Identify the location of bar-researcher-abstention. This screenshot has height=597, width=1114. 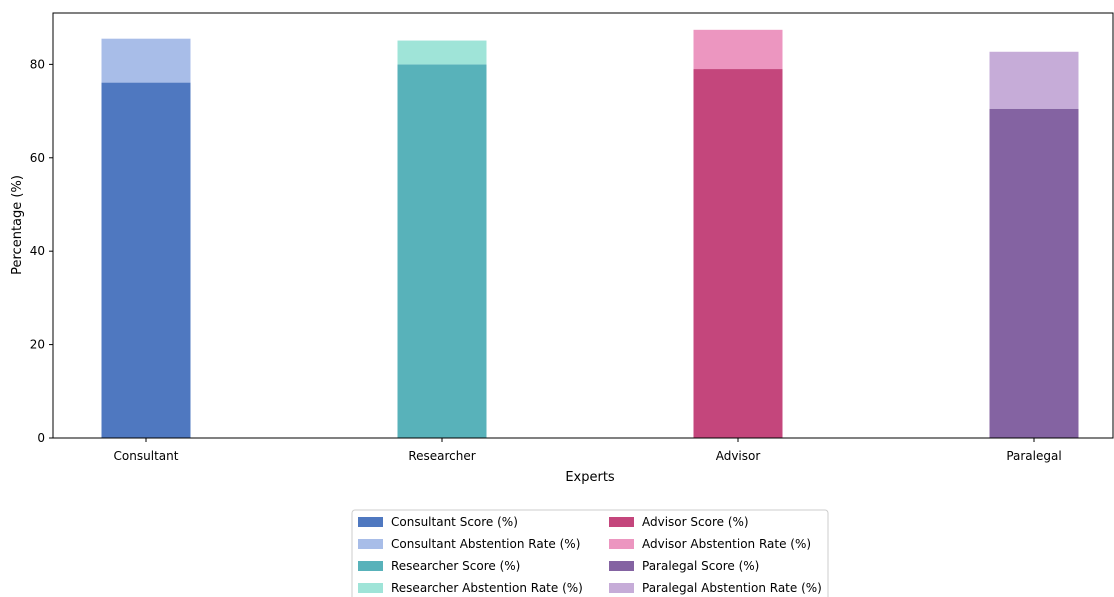
(442, 52).